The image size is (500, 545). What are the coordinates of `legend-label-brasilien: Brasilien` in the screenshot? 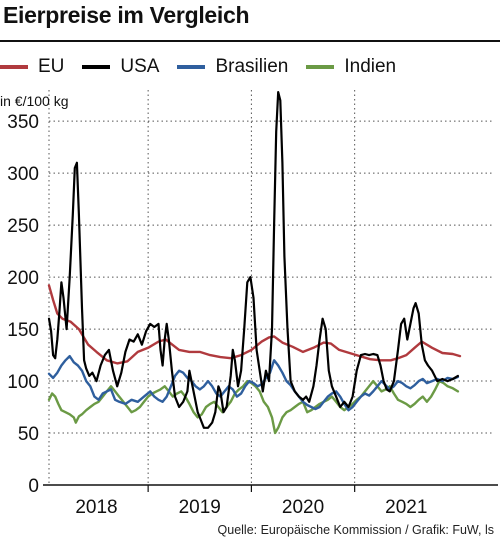 It's located at (252, 66).